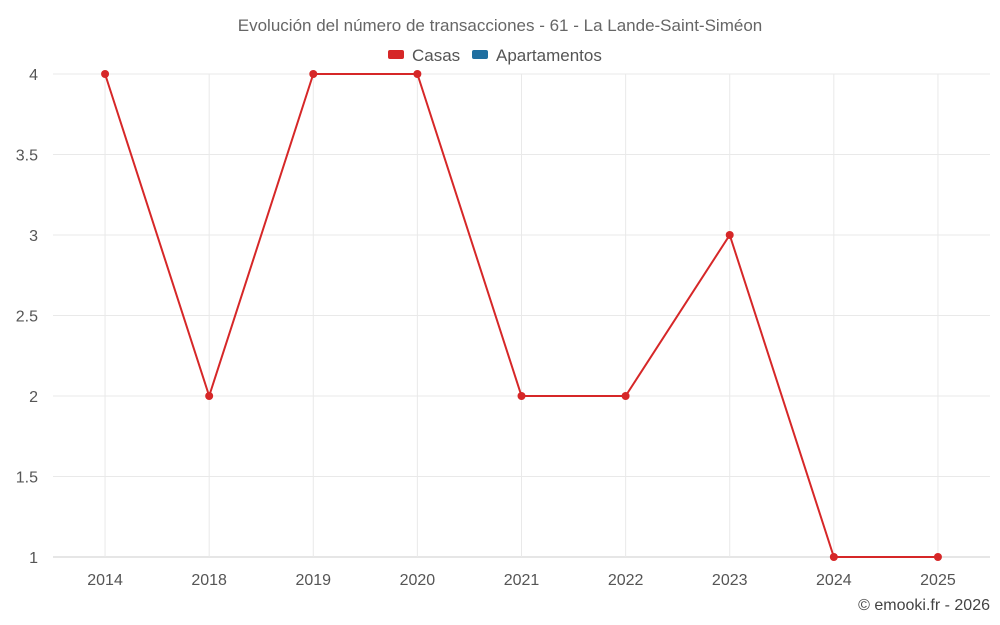 This screenshot has width=1000, height=625. What do you see at coordinates (626, 580) in the screenshot?
I see `x-tick-label: 2022` at bounding box center [626, 580].